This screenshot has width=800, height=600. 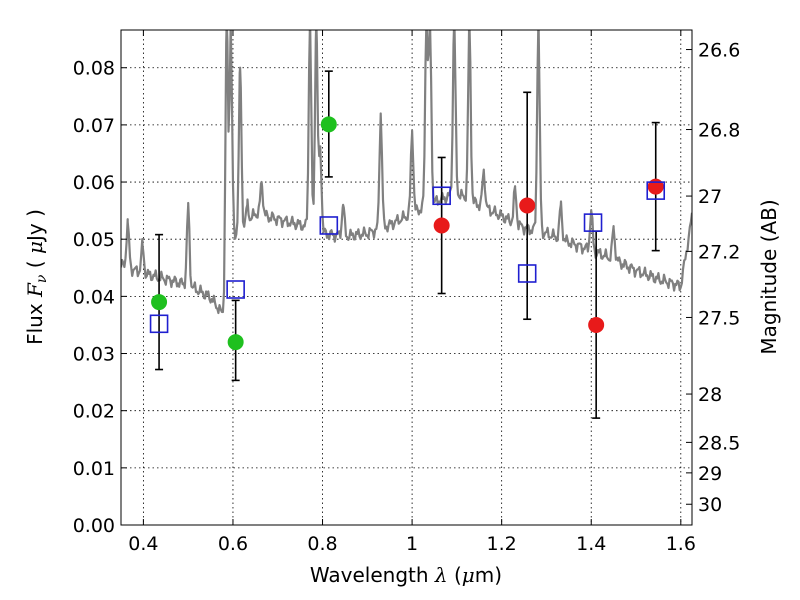 I want to click on x-tick-label: 0.8, so click(x=322, y=544).